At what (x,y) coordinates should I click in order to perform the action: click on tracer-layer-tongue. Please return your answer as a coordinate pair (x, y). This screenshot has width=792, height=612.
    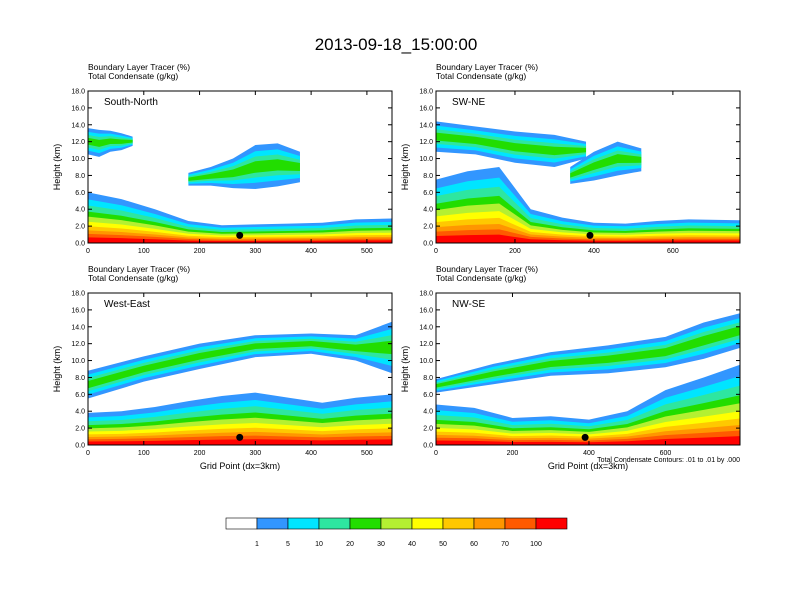
    Looking at the image, I should click on (244, 166).